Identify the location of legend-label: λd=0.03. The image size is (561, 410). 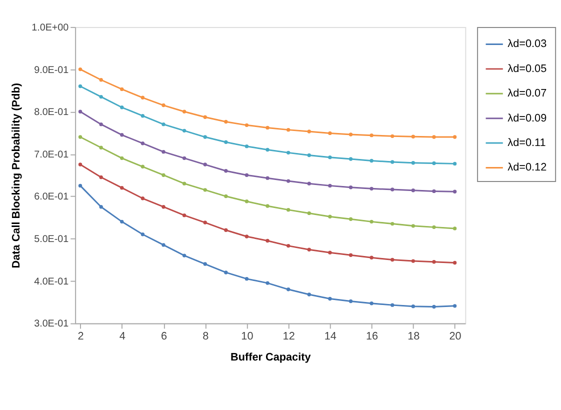
(527, 44).